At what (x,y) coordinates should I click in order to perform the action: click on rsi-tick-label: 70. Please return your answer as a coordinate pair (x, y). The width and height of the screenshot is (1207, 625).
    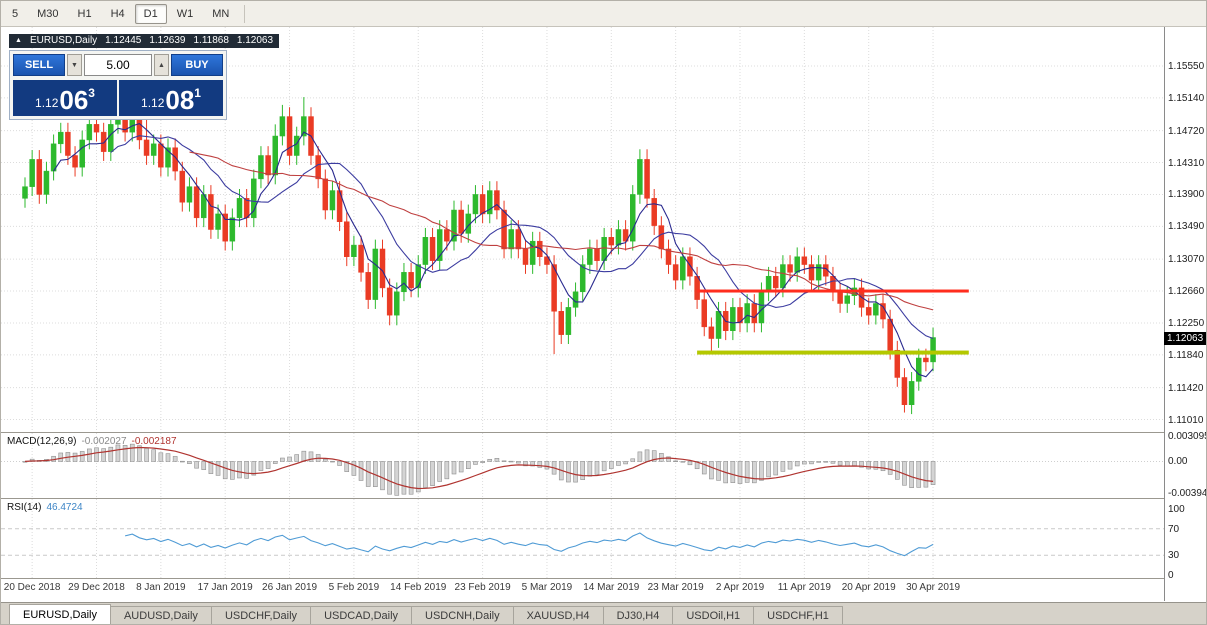
    Looking at the image, I should click on (1174, 529).